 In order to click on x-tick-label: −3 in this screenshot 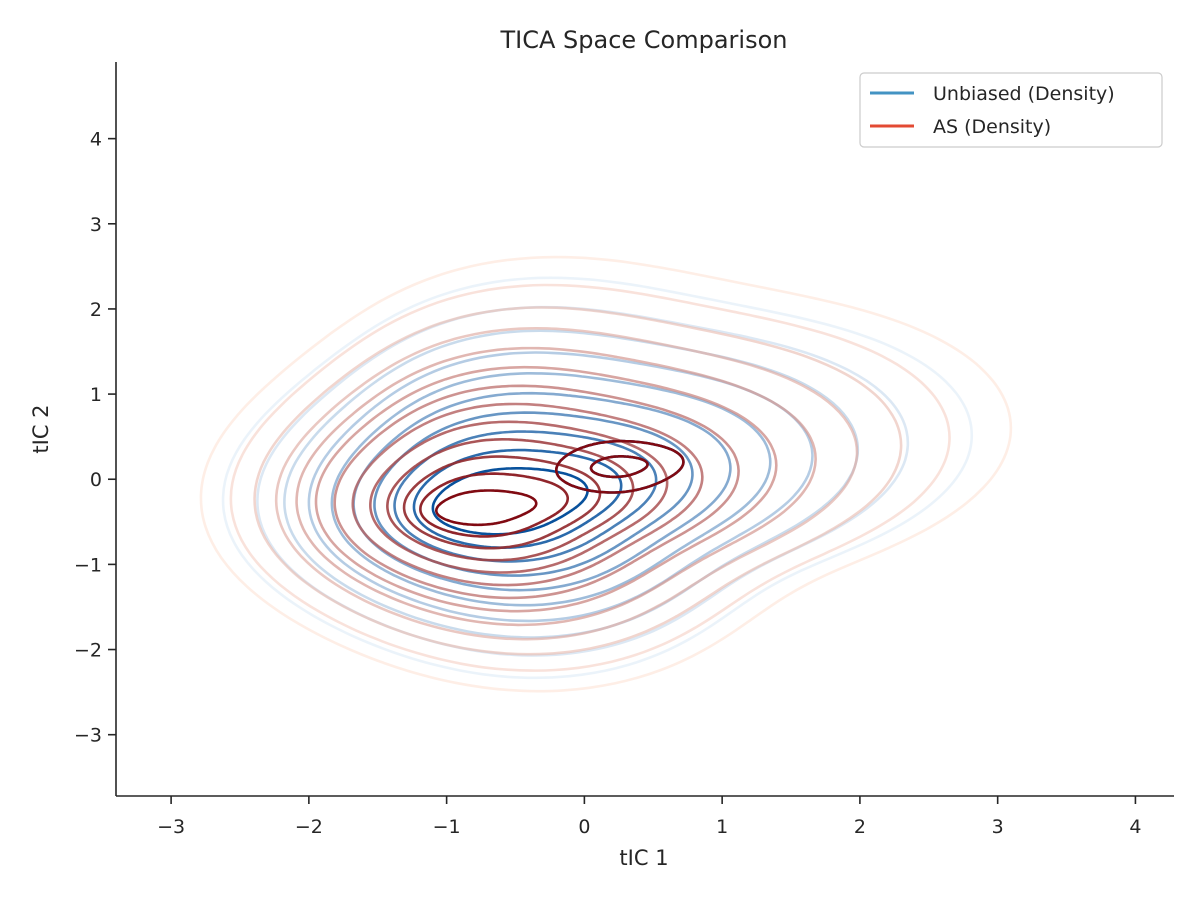, I will do `click(171, 827)`.